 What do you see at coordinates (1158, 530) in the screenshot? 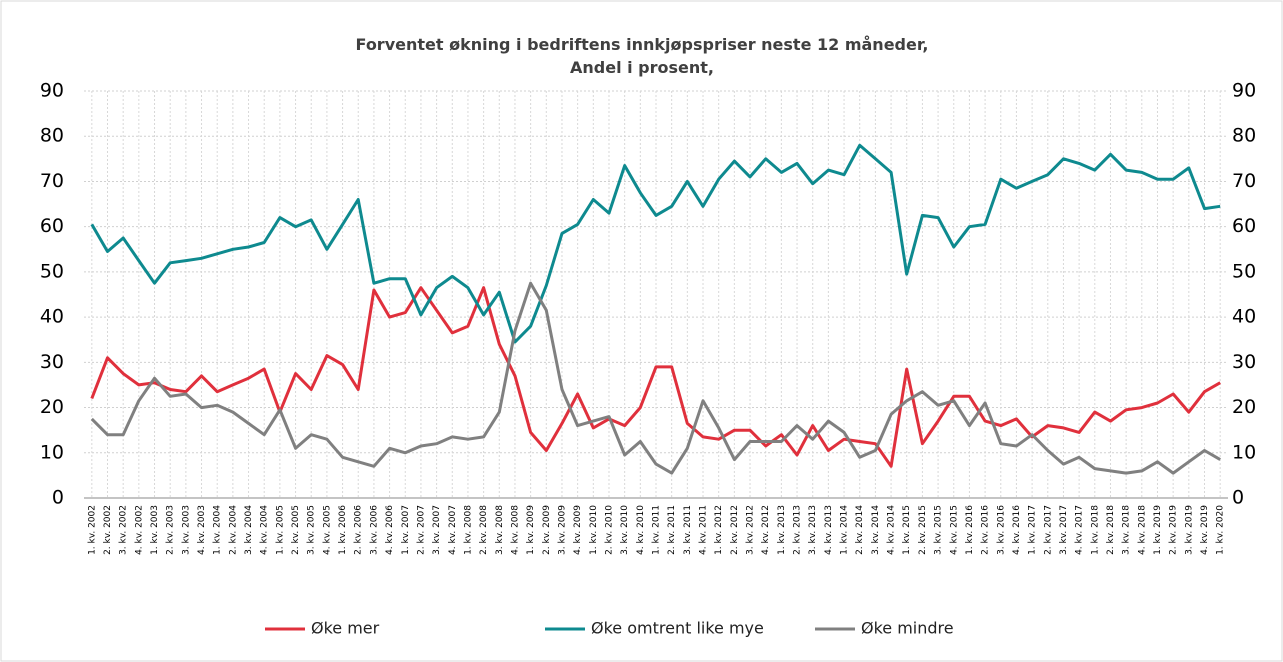
I see `x-tick-label: 1. kv. 2019` at bounding box center [1158, 530].